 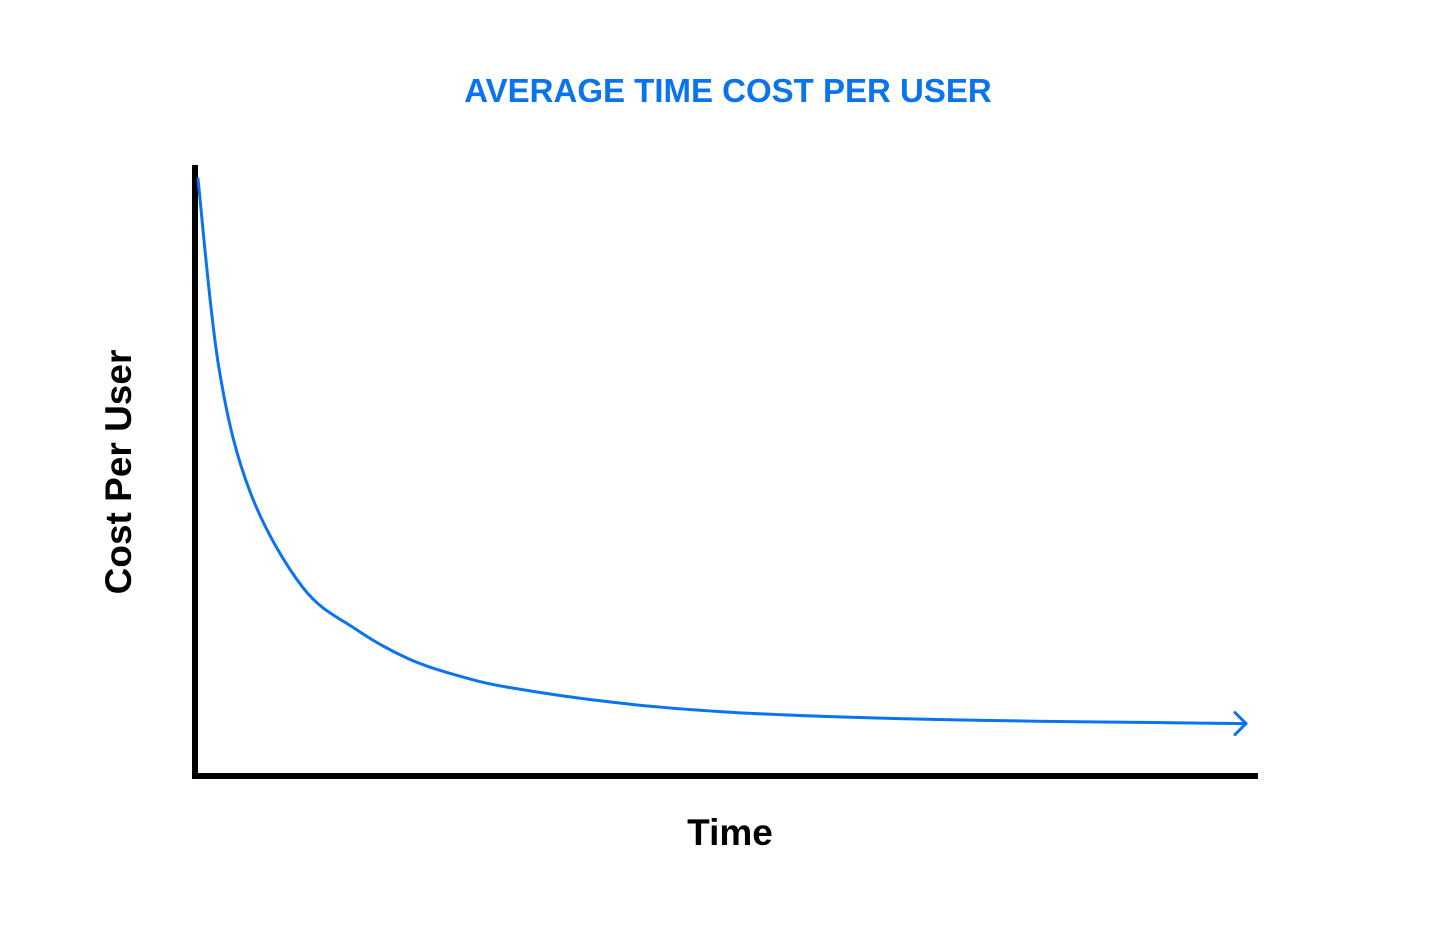 I want to click on x-axis-label: Time, so click(x=730, y=832).